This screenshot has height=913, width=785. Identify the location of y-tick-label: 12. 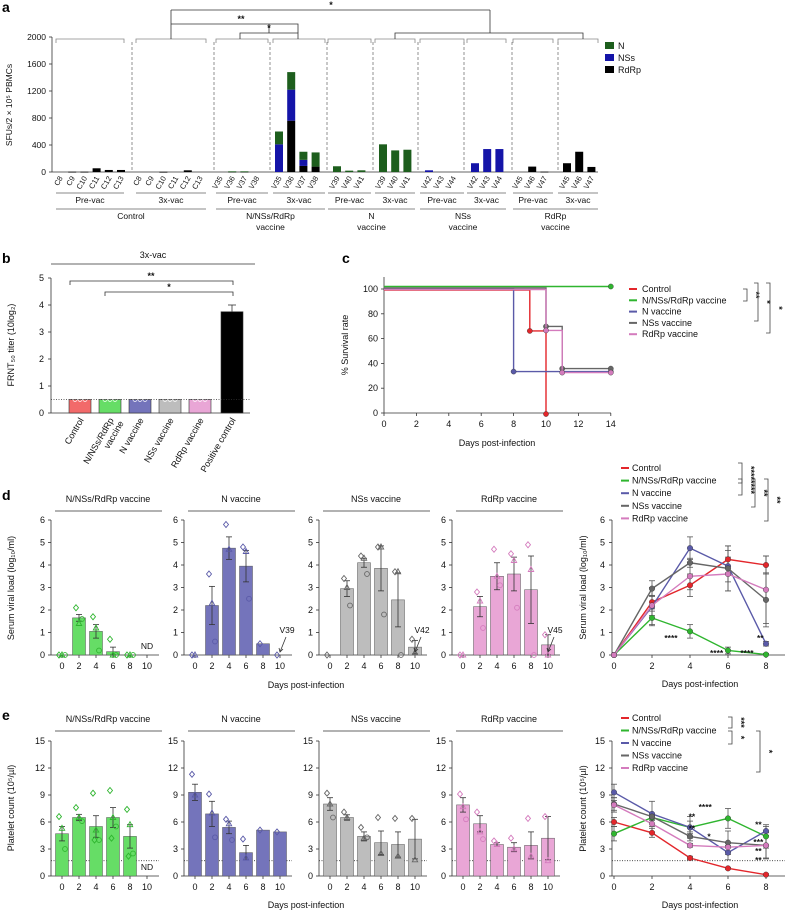
(40, 768).